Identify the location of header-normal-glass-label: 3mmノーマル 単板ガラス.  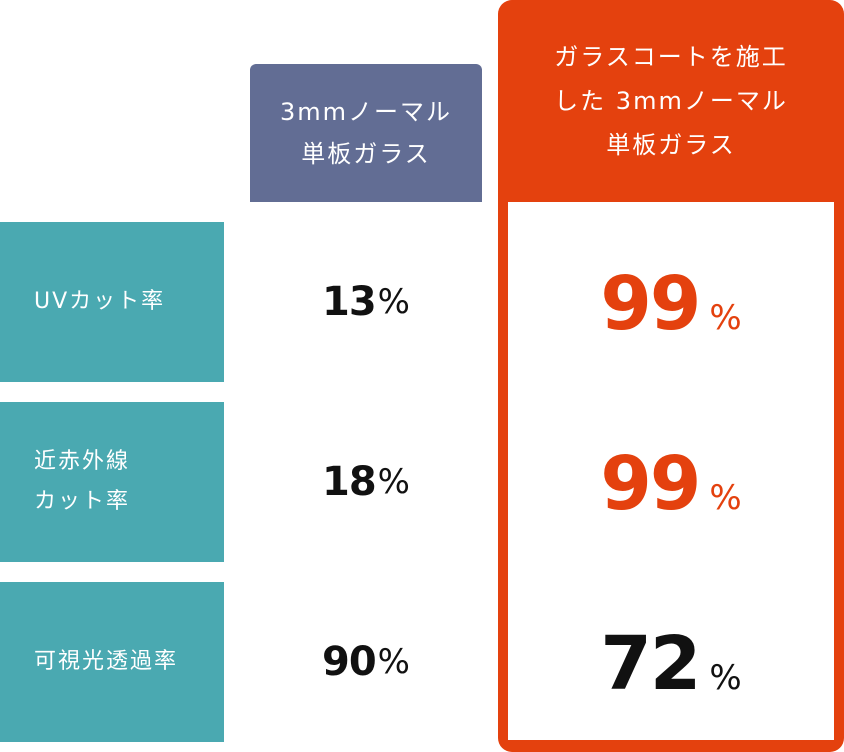
(366, 133).